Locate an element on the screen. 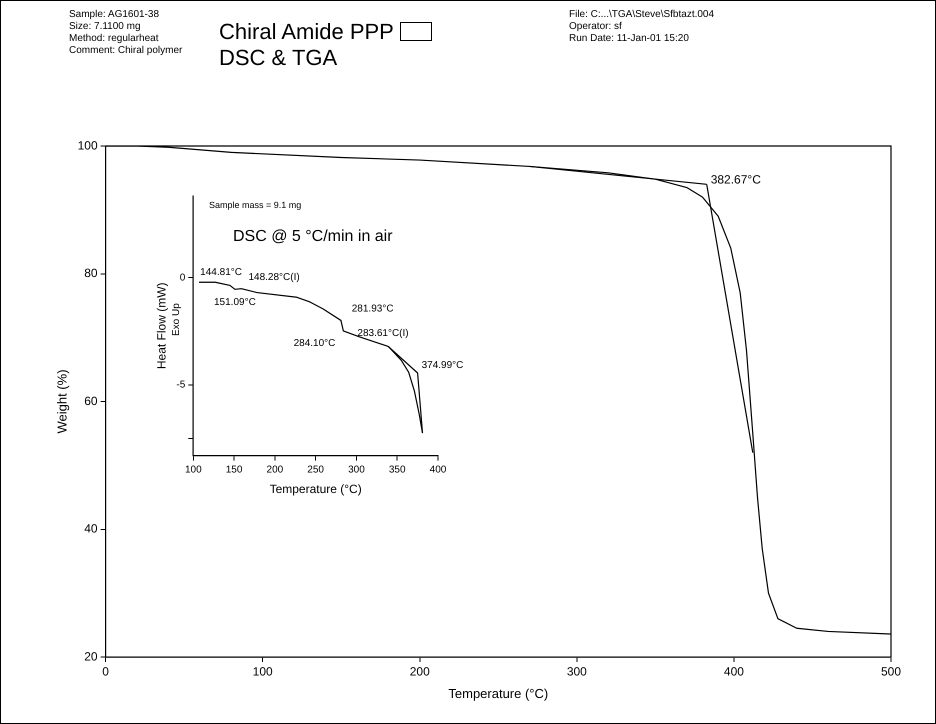 This screenshot has height=724, width=936. text: Operator: sf is located at coordinates (595, 26).